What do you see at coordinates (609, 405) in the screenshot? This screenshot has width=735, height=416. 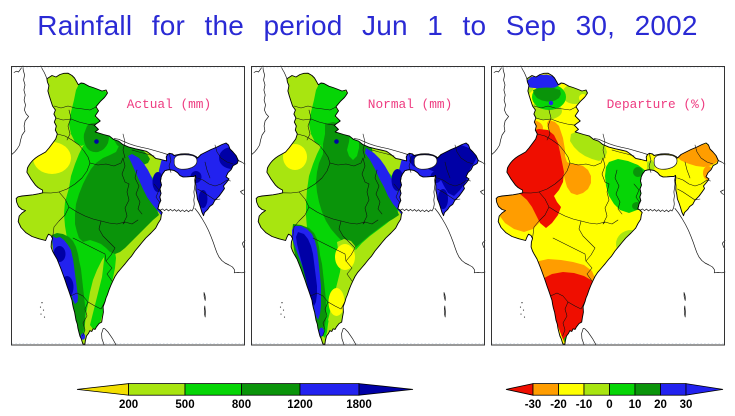 I see `svg-text: 0` at bounding box center [609, 405].